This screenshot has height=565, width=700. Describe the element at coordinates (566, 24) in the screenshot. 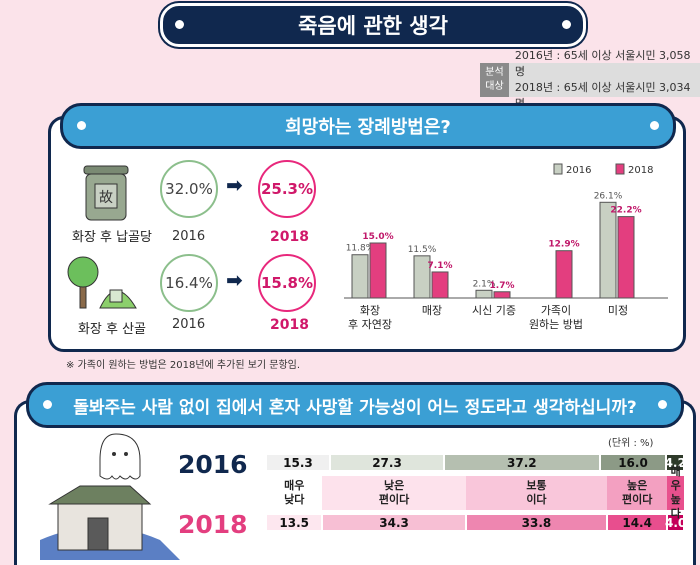

I see `banner-dot-right` at that location.